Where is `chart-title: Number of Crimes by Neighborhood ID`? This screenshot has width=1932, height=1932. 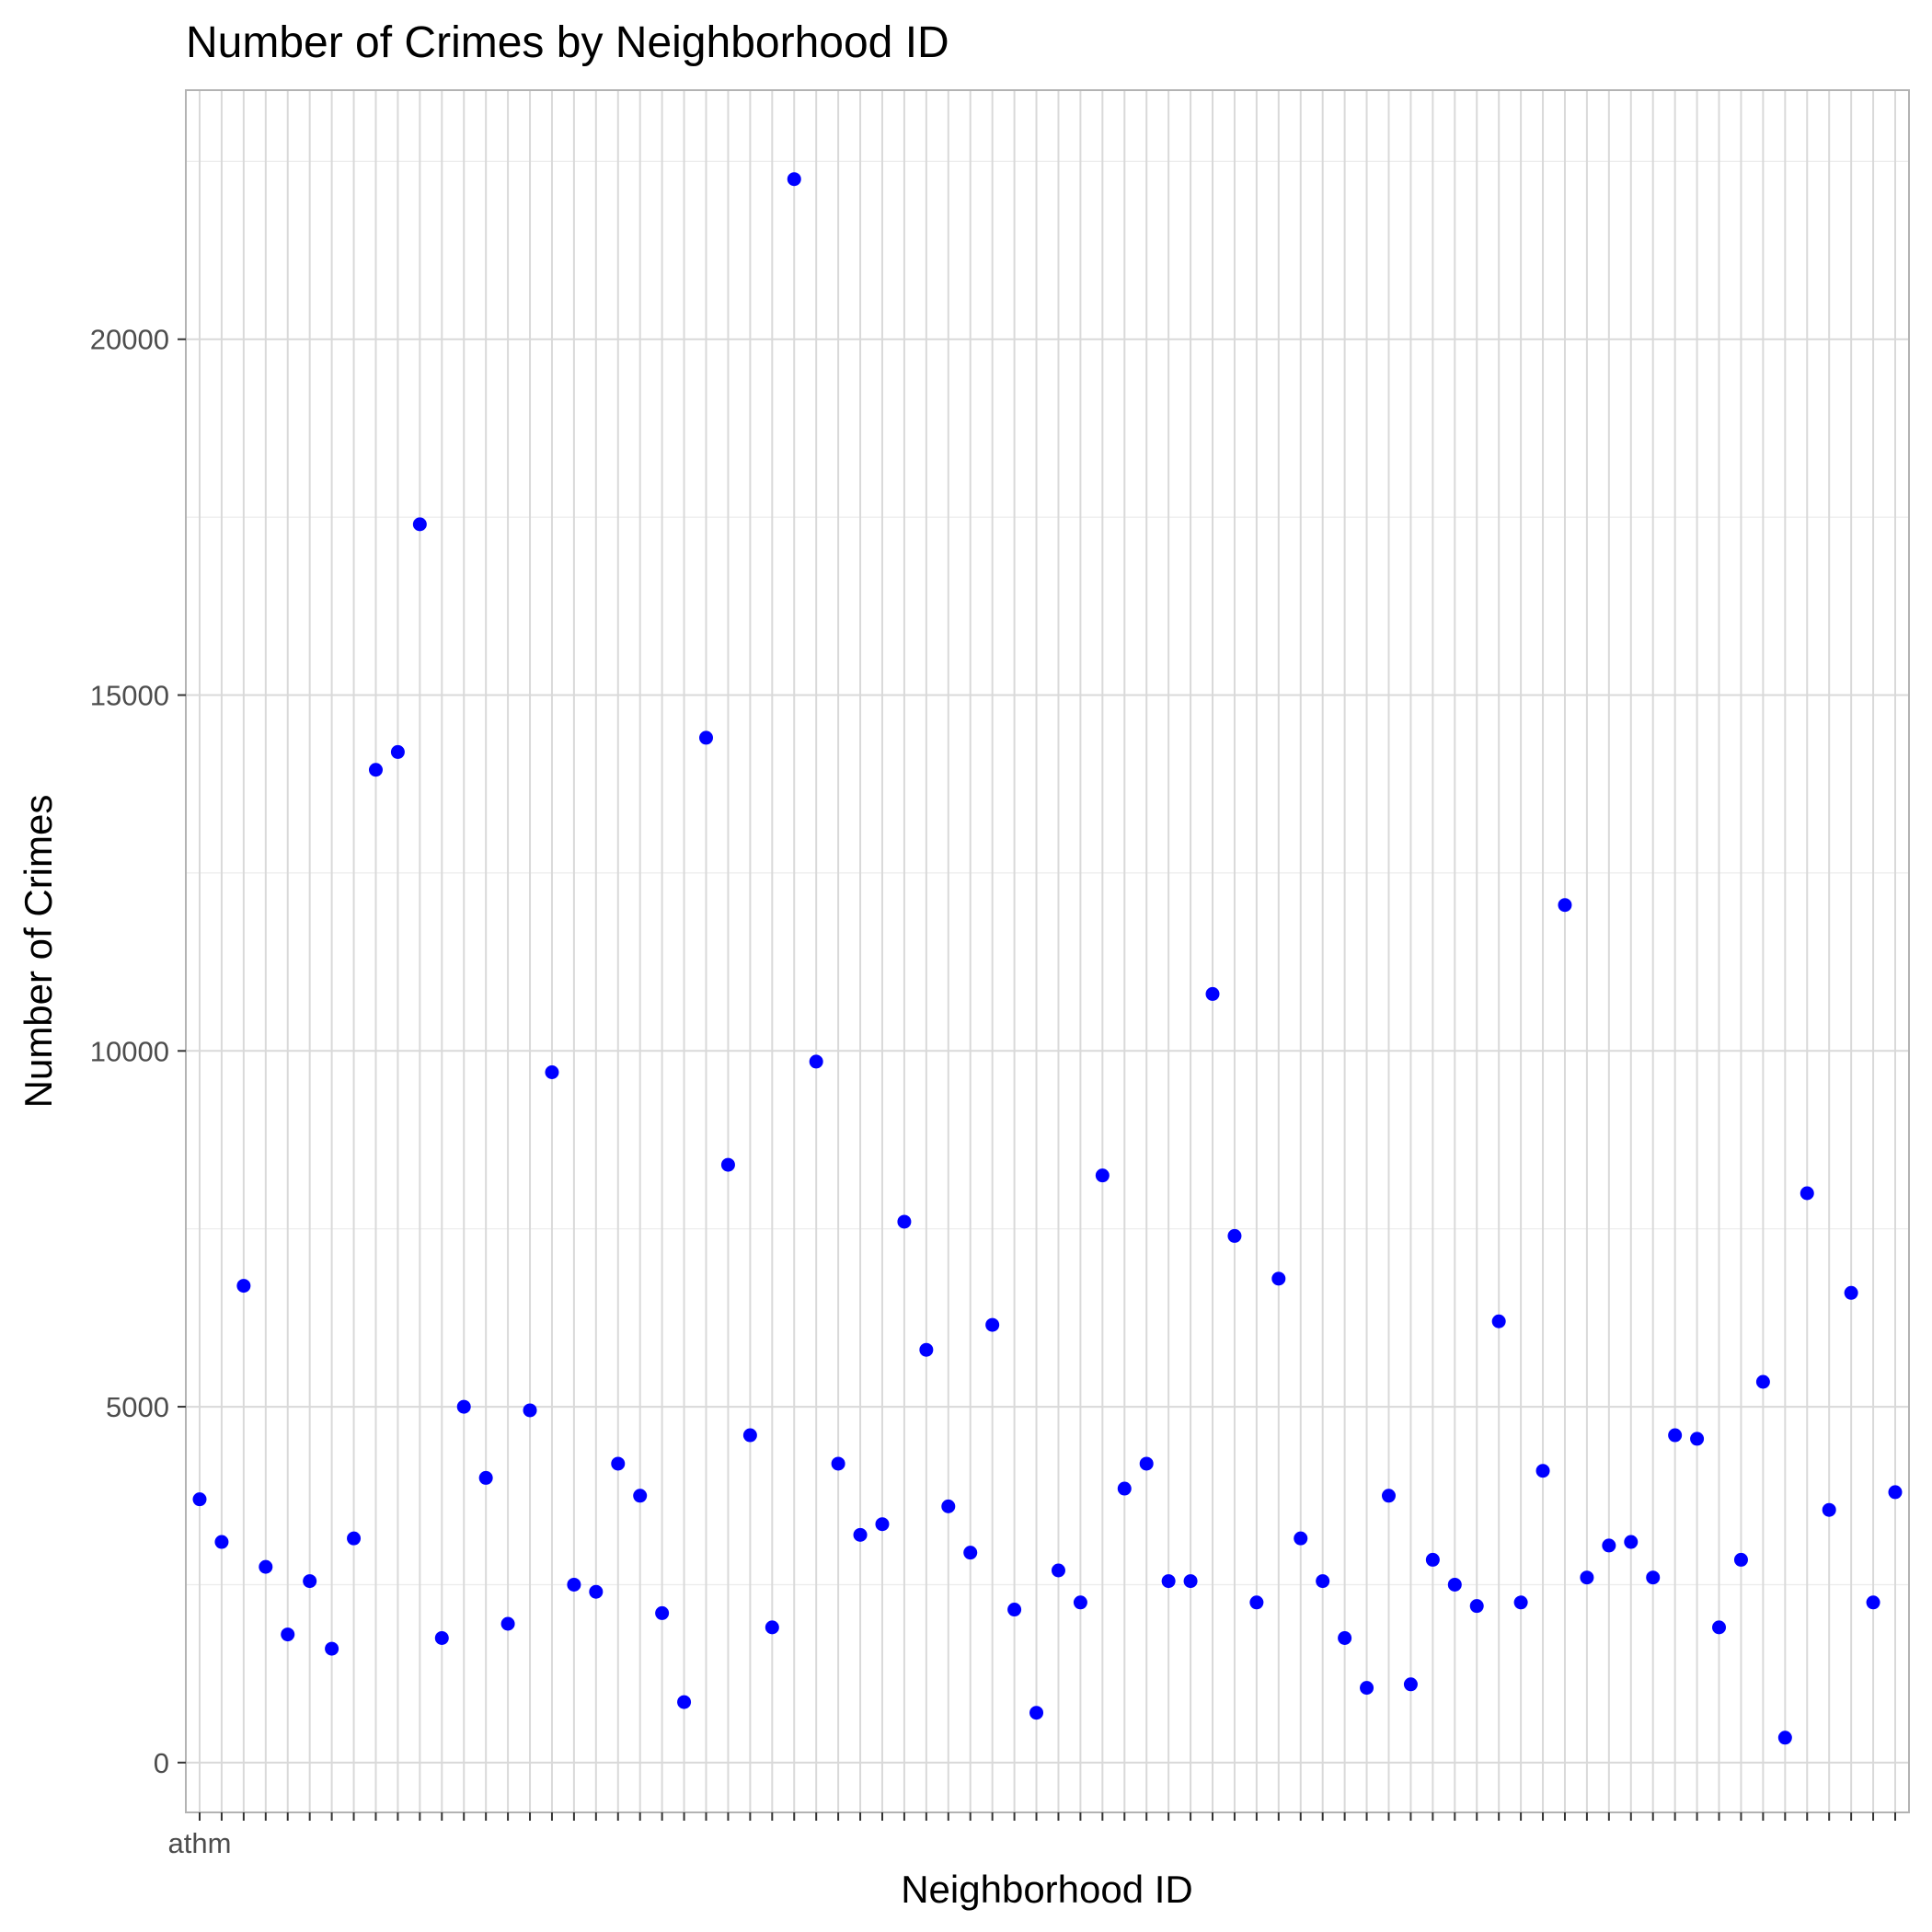 chart-title: Number of Crimes by Neighborhood ID is located at coordinates (567, 42).